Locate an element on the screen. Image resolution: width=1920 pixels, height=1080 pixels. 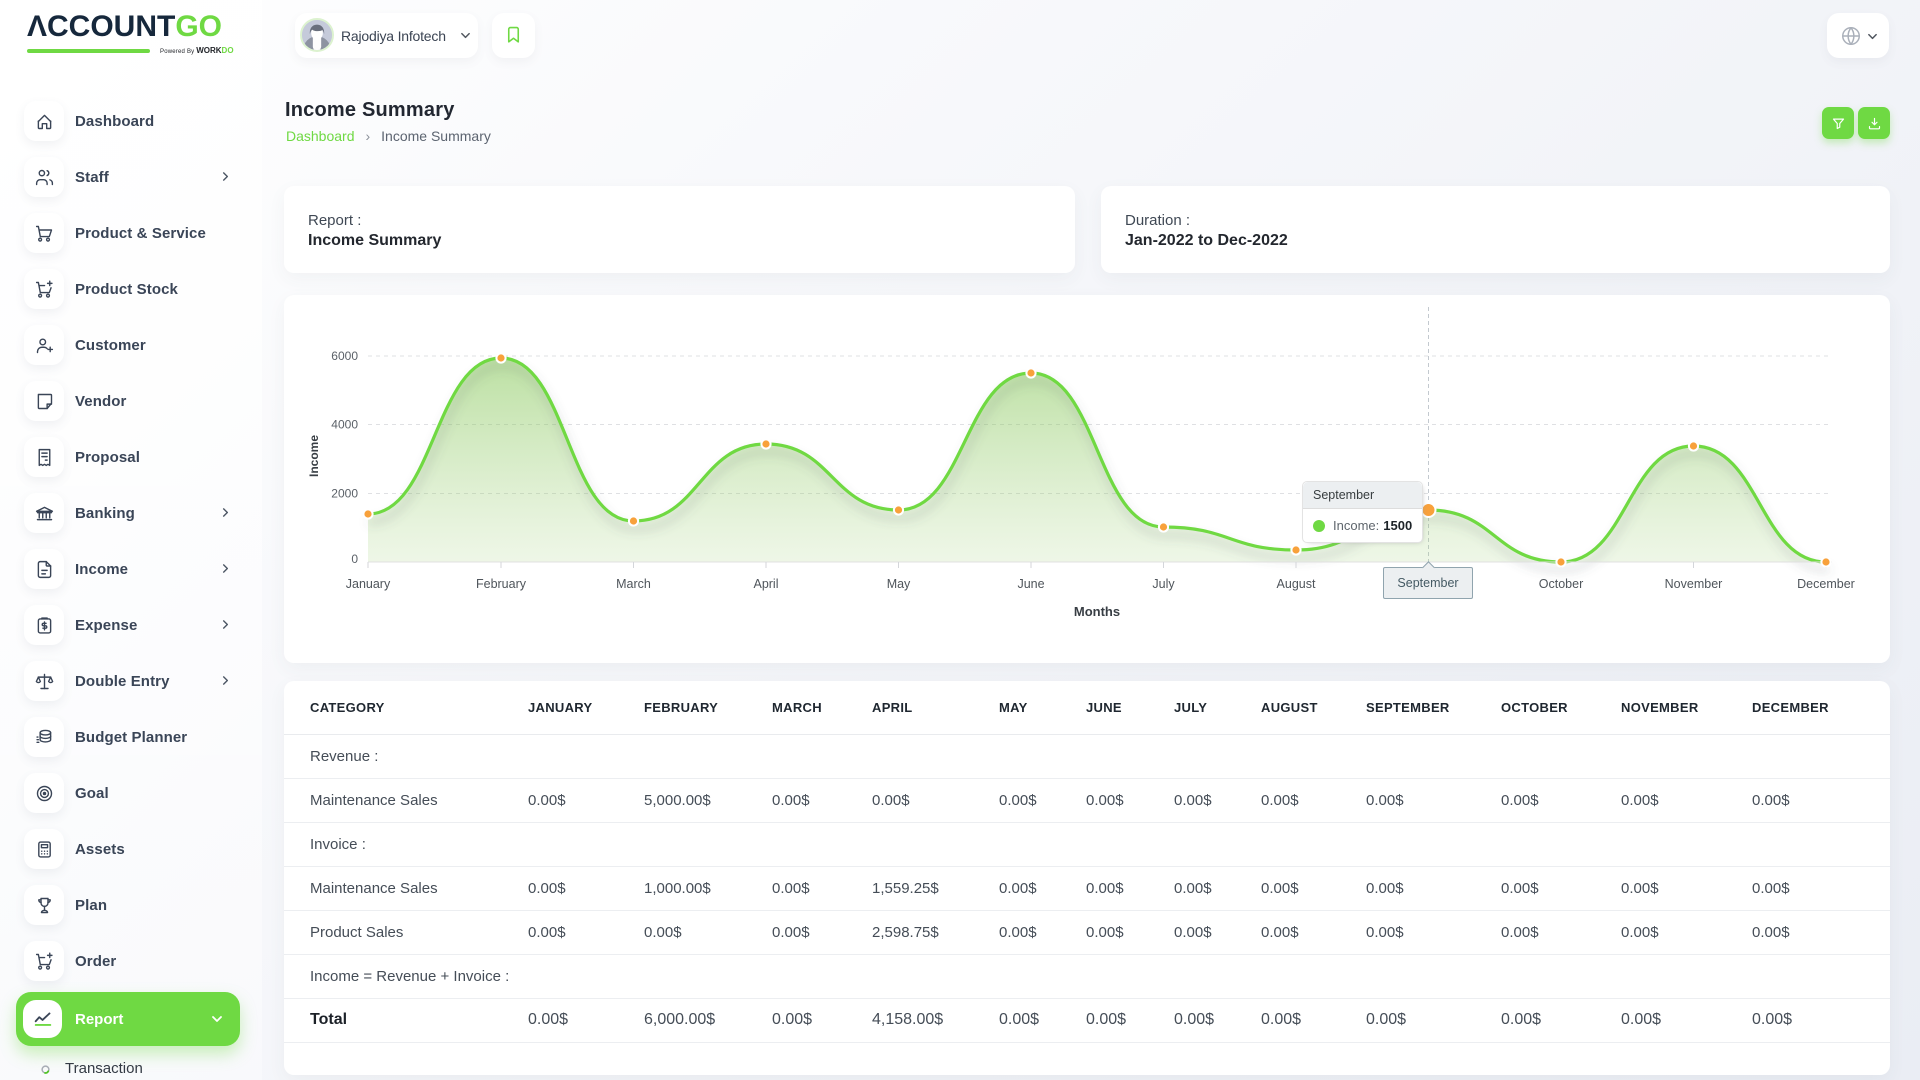
svg-text: August is located at coordinates (1296, 584).